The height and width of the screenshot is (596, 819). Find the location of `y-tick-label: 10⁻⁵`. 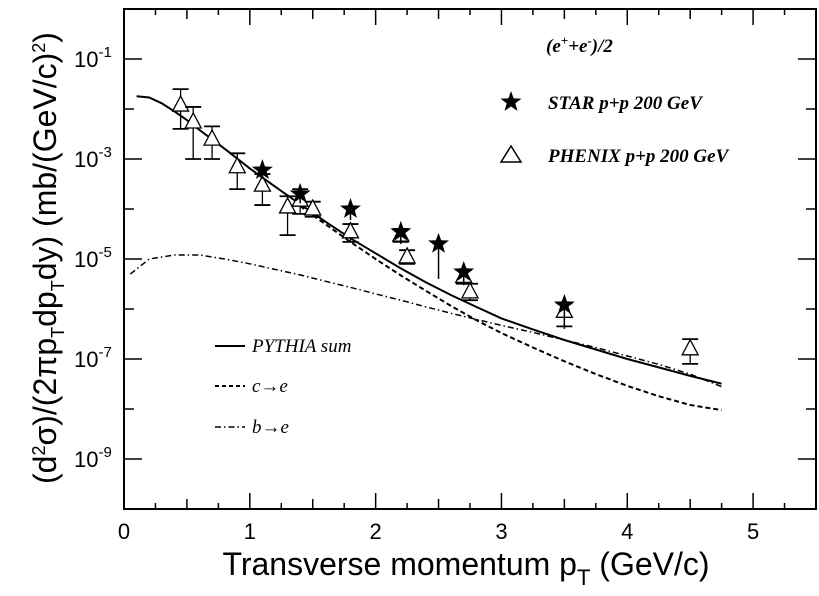

y-tick-label: 10⁻⁵ is located at coordinates (93, 258).